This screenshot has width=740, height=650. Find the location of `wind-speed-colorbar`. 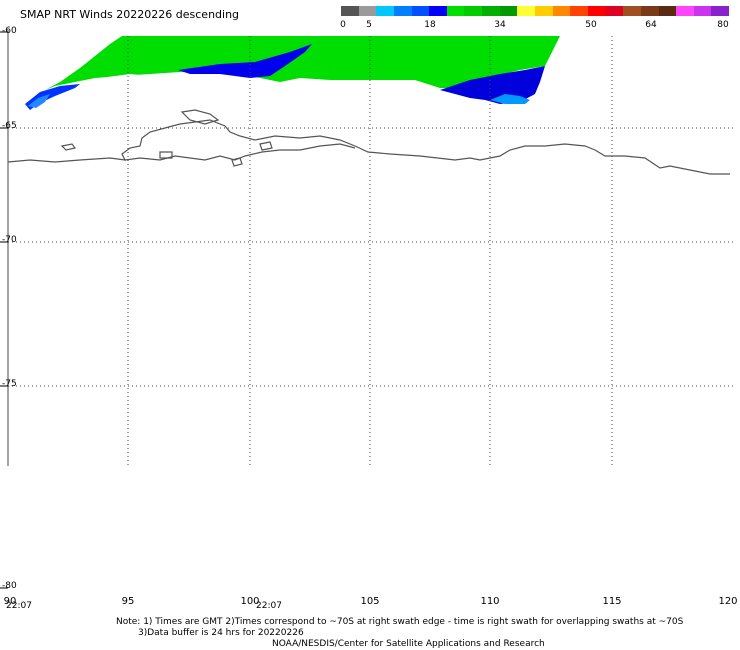

wind-speed-colorbar is located at coordinates (535, 11).